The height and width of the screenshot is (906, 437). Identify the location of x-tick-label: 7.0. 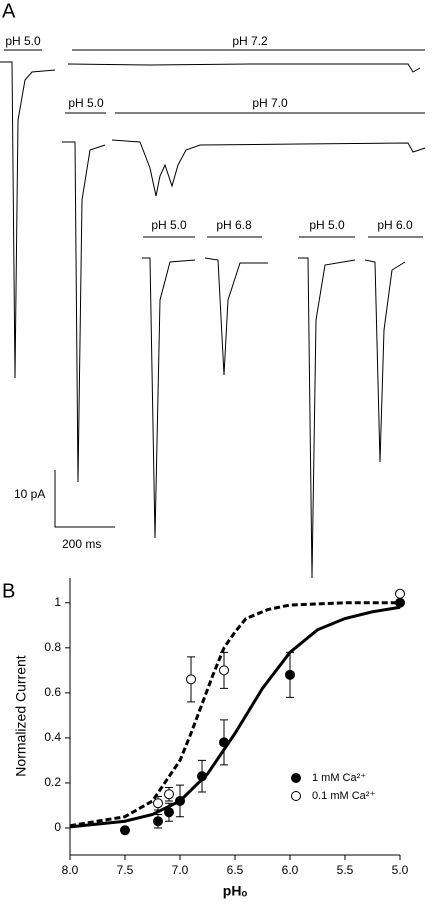
(180, 870).